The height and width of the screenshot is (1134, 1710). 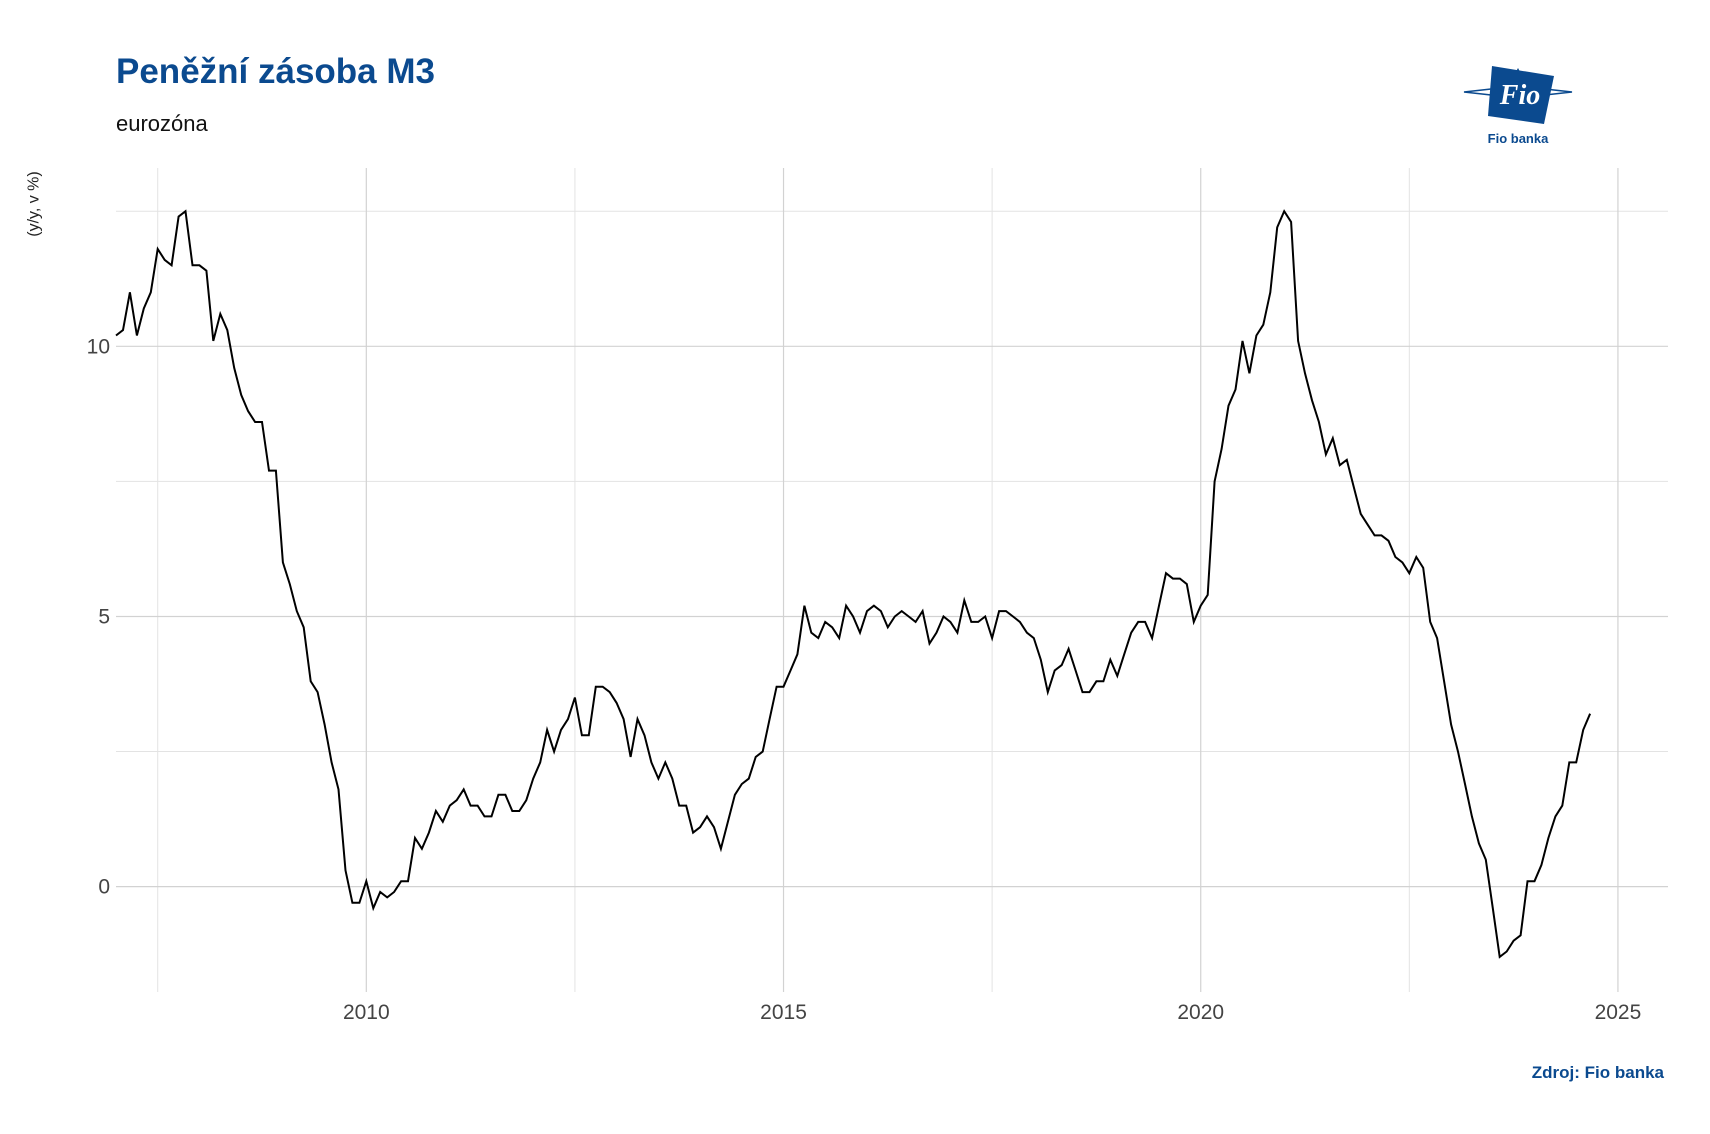 I want to click on x-tick-label: 2025, so click(x=1618, y=1012).